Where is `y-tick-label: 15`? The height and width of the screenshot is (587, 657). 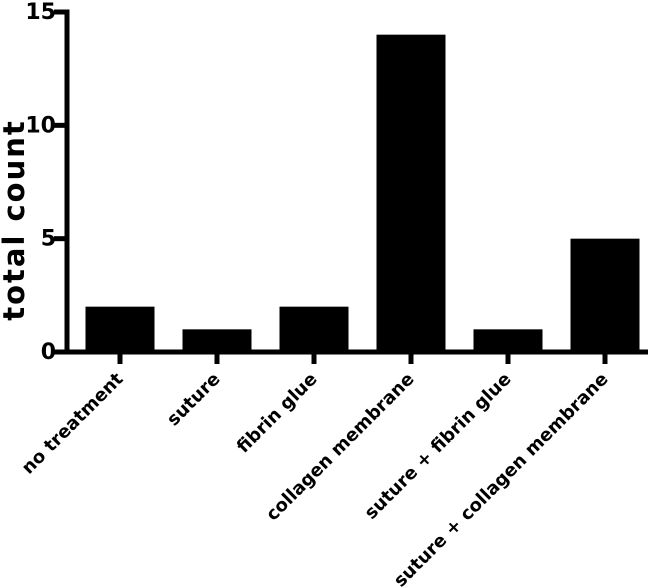 y-tick-label: 15 is located at coordinates (40, 12).